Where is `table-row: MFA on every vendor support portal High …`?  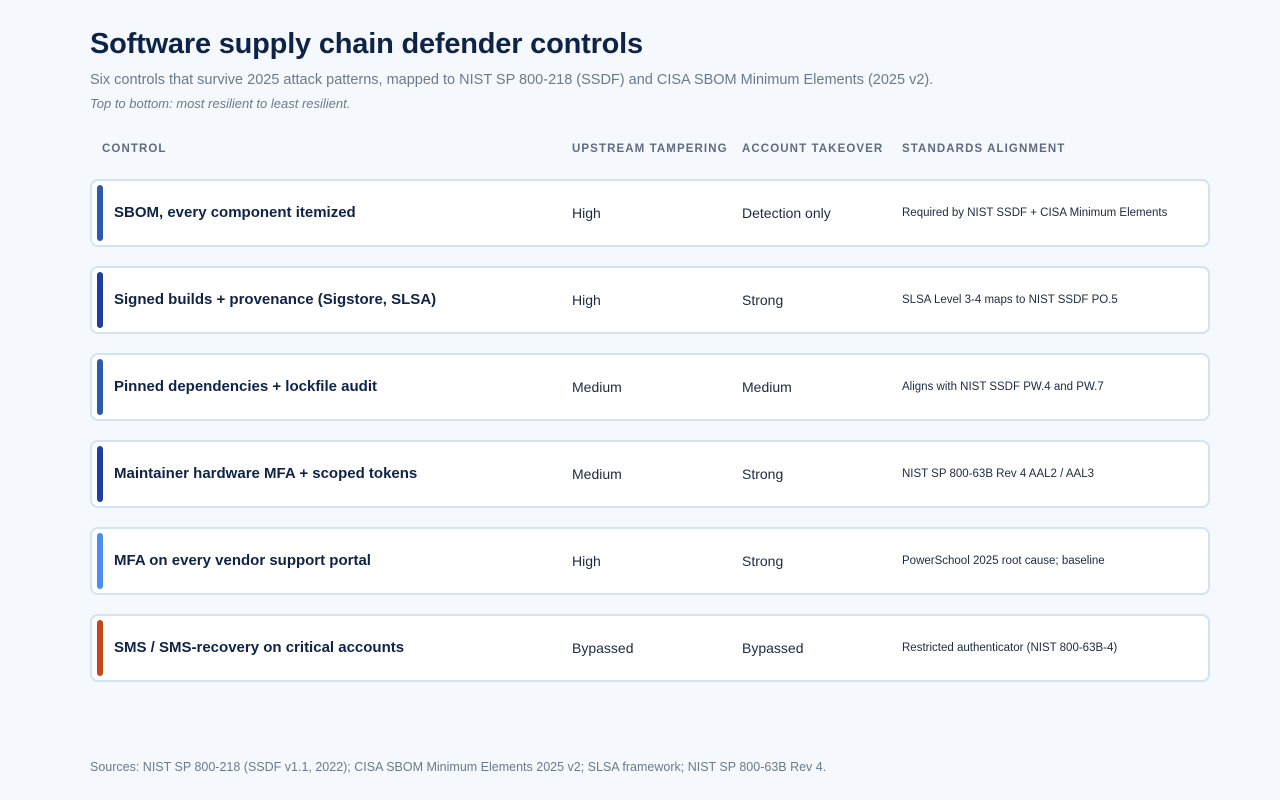 table-row: MFA on every vendor support portal High … is located at coordinates (650, 561).